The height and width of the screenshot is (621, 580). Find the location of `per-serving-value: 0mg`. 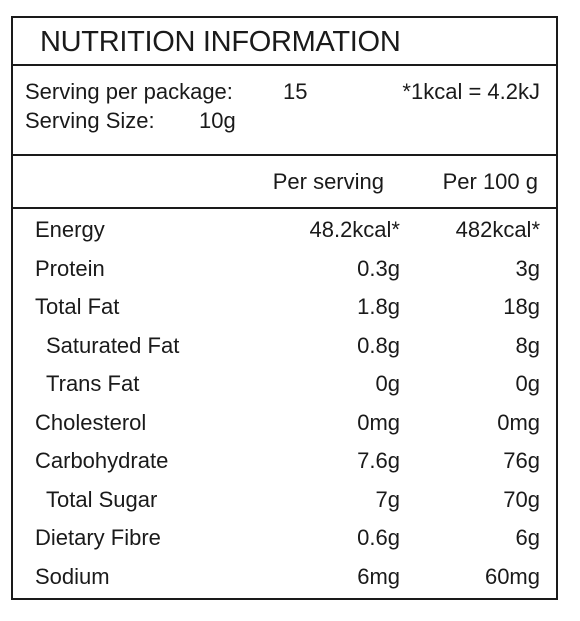

per-serving-value: 0mg is located at coordinates (378, 422).